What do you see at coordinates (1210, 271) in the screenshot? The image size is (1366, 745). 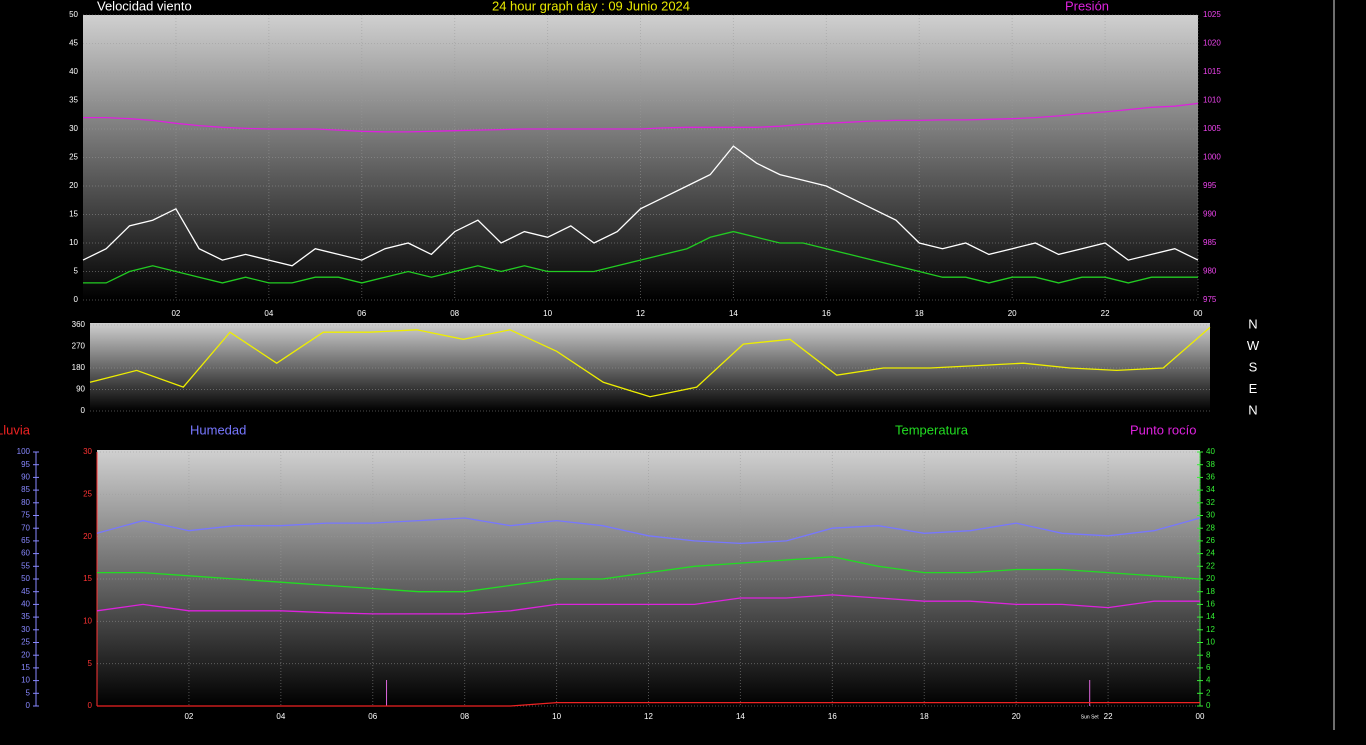 I see `y2-tick-label: 980` at bounding box center [1210, 271].